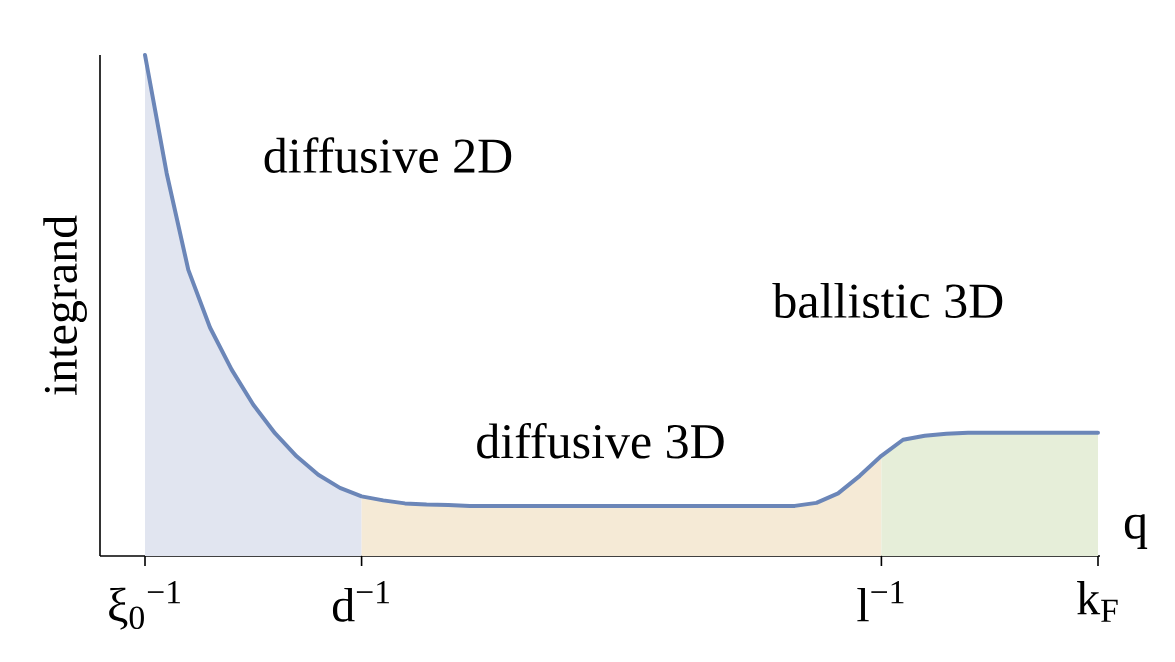 Image resolution: width=1175 pixels, height=662 pixels. What do you see at coordinates (360, 601) in the screenshot?
I see `x-tick-label: d$^{−1}$` at bounding box center [360, 601].